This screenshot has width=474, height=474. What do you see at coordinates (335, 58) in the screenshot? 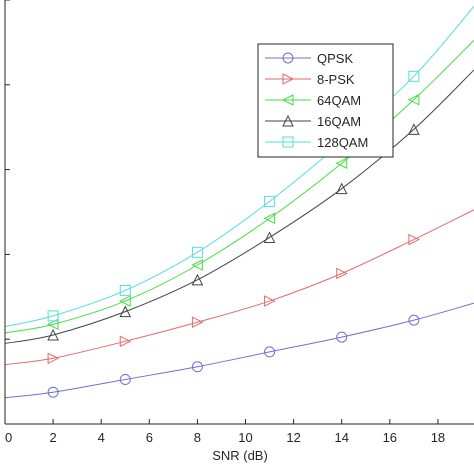
I see `legend-label: QPSK` at bounding box center [335, 58].